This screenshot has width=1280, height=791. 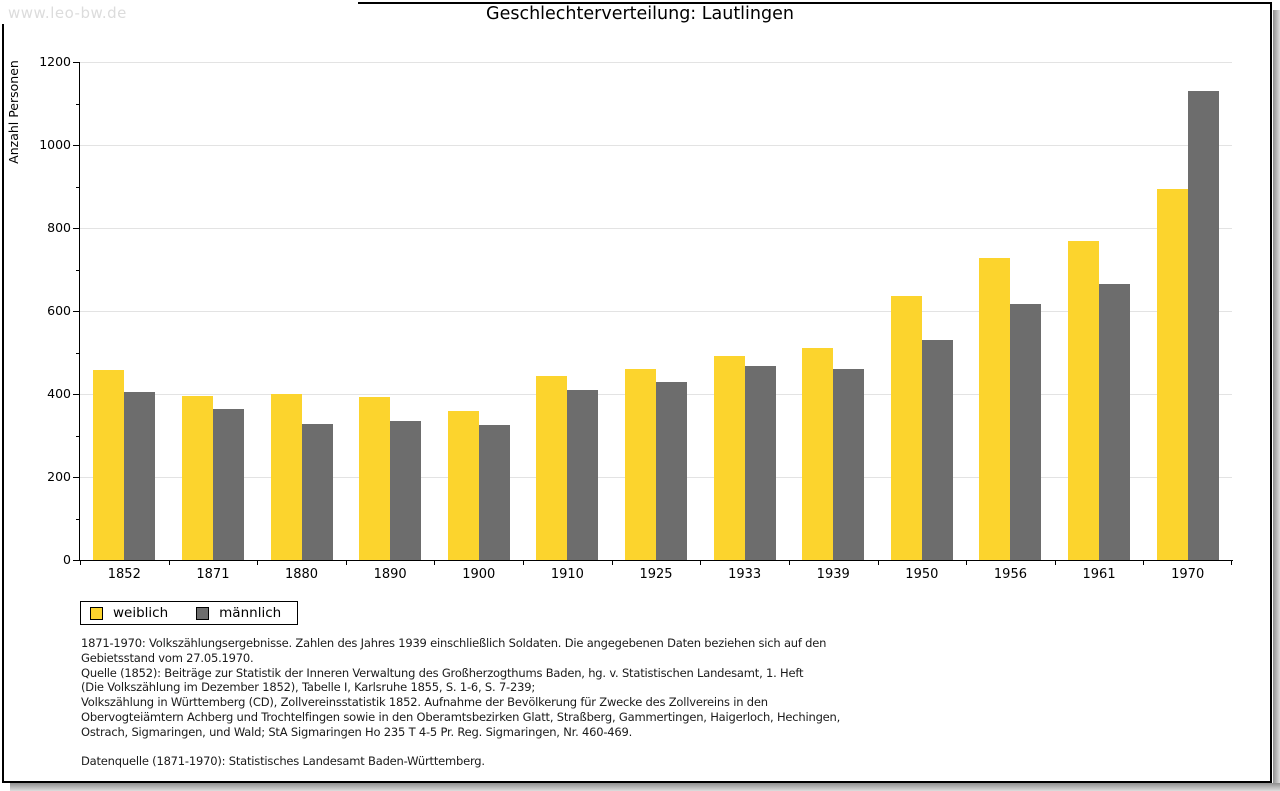 I want to click on watermark: www.leo-bw.de, so click(x=179, y=12).